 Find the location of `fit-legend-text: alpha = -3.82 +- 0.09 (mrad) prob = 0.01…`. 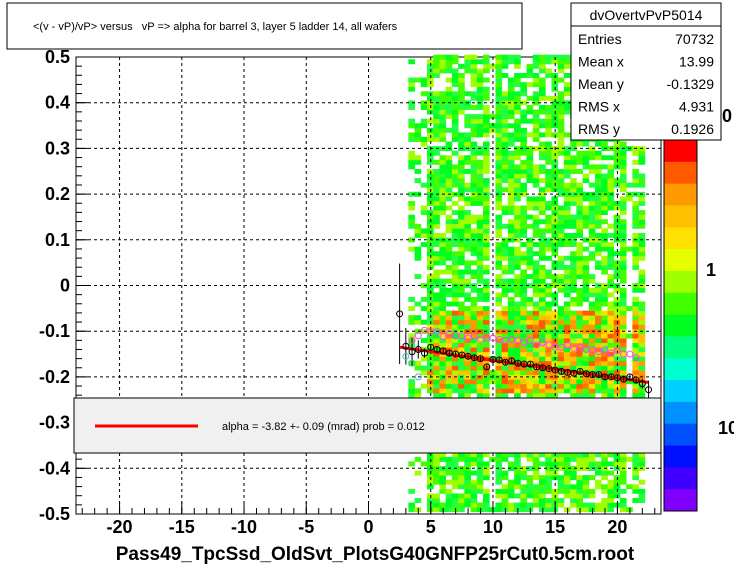

fit-legend-text: alpha = -3.82 +- 0.09 (mrad) prob = 0.01… is located at coordinates (323, 427).